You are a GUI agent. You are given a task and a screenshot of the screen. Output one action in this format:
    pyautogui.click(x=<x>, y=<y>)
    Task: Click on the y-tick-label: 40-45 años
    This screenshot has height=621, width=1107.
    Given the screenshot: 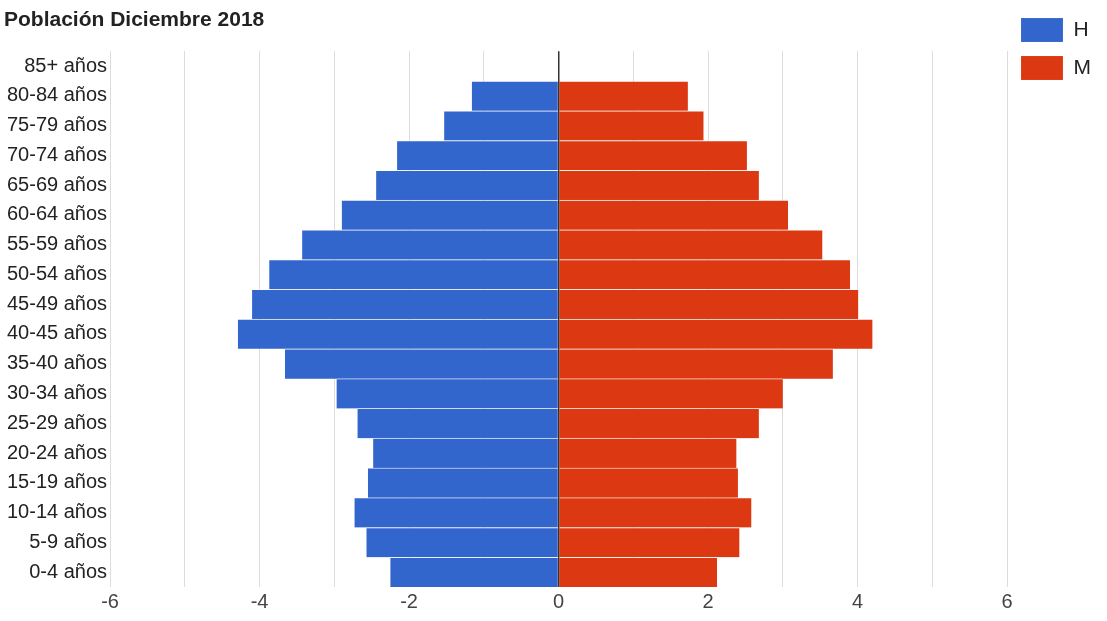 What is the action you would take?
    pyautogui.click(x=57, y=332)
    